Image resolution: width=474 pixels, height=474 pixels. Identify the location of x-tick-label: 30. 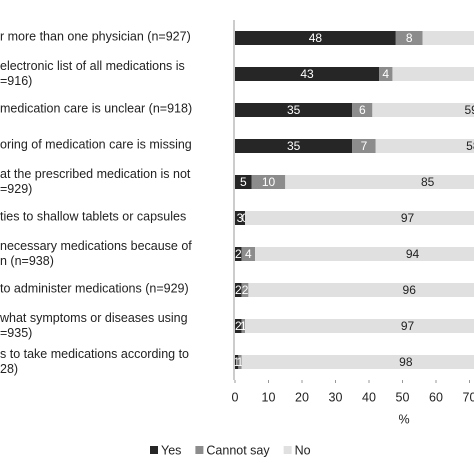
(336, 397).